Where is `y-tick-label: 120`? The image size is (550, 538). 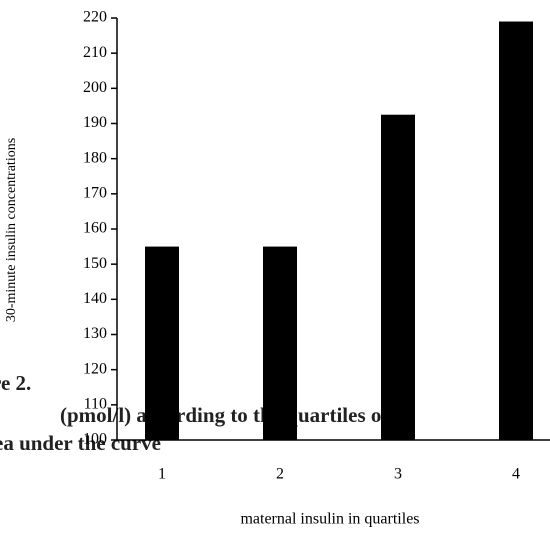 y-tick-label: 120 is located at coordinates (95, 368).